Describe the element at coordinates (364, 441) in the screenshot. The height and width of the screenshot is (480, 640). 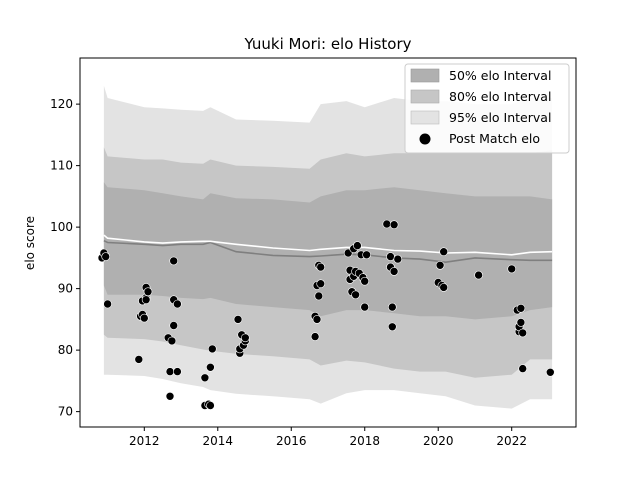
I see `x-tick-label: 2018` at that location.